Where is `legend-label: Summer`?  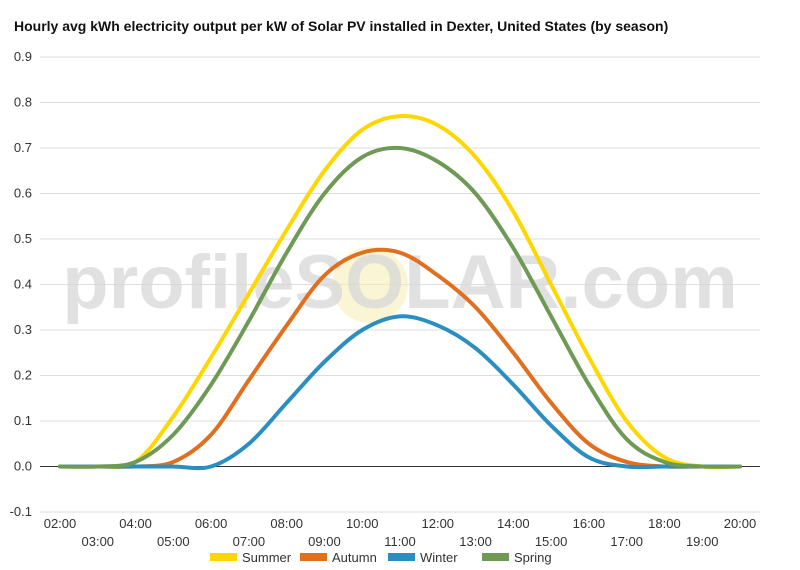 legend-label: Summer is located at coordinates (267, 557).